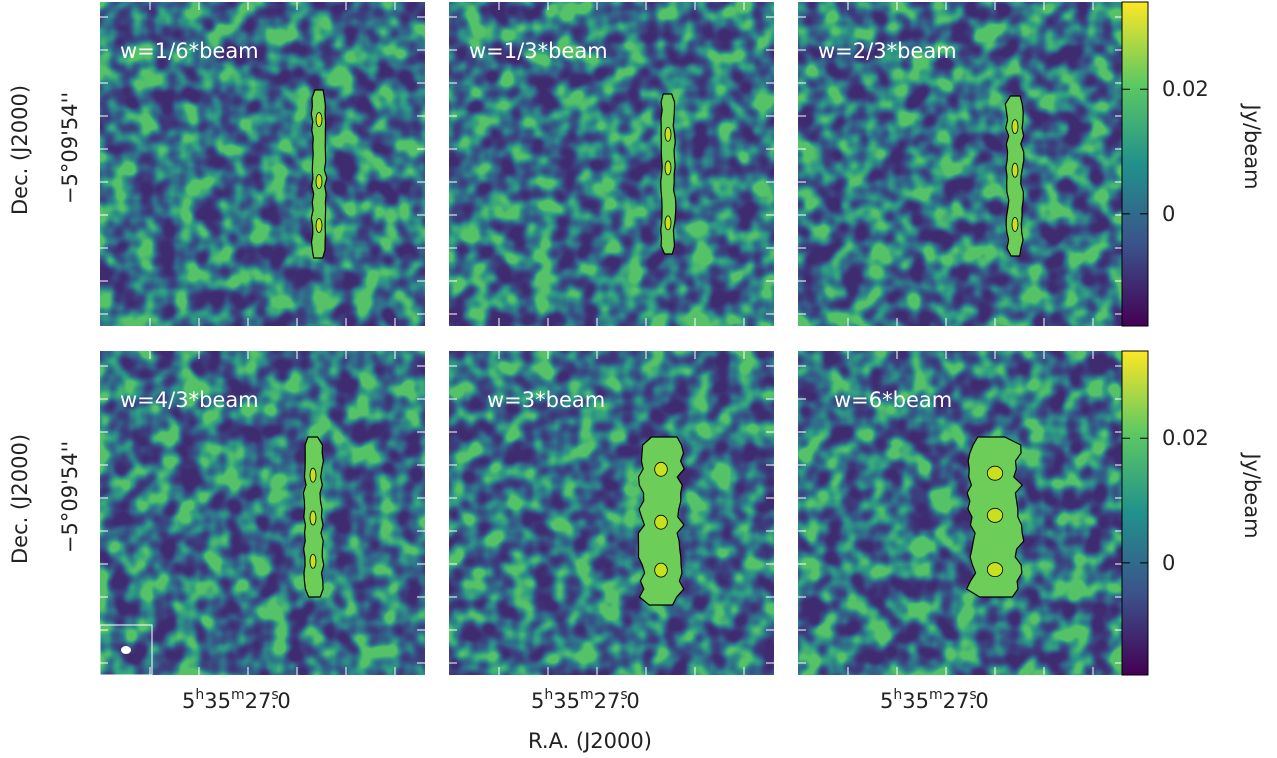 This screenshot has width=1277, height=758. Describe the element at coordinates (590, 741) in the screenshot. I see `x-axis-label: R.A. (J2000)` at that location.